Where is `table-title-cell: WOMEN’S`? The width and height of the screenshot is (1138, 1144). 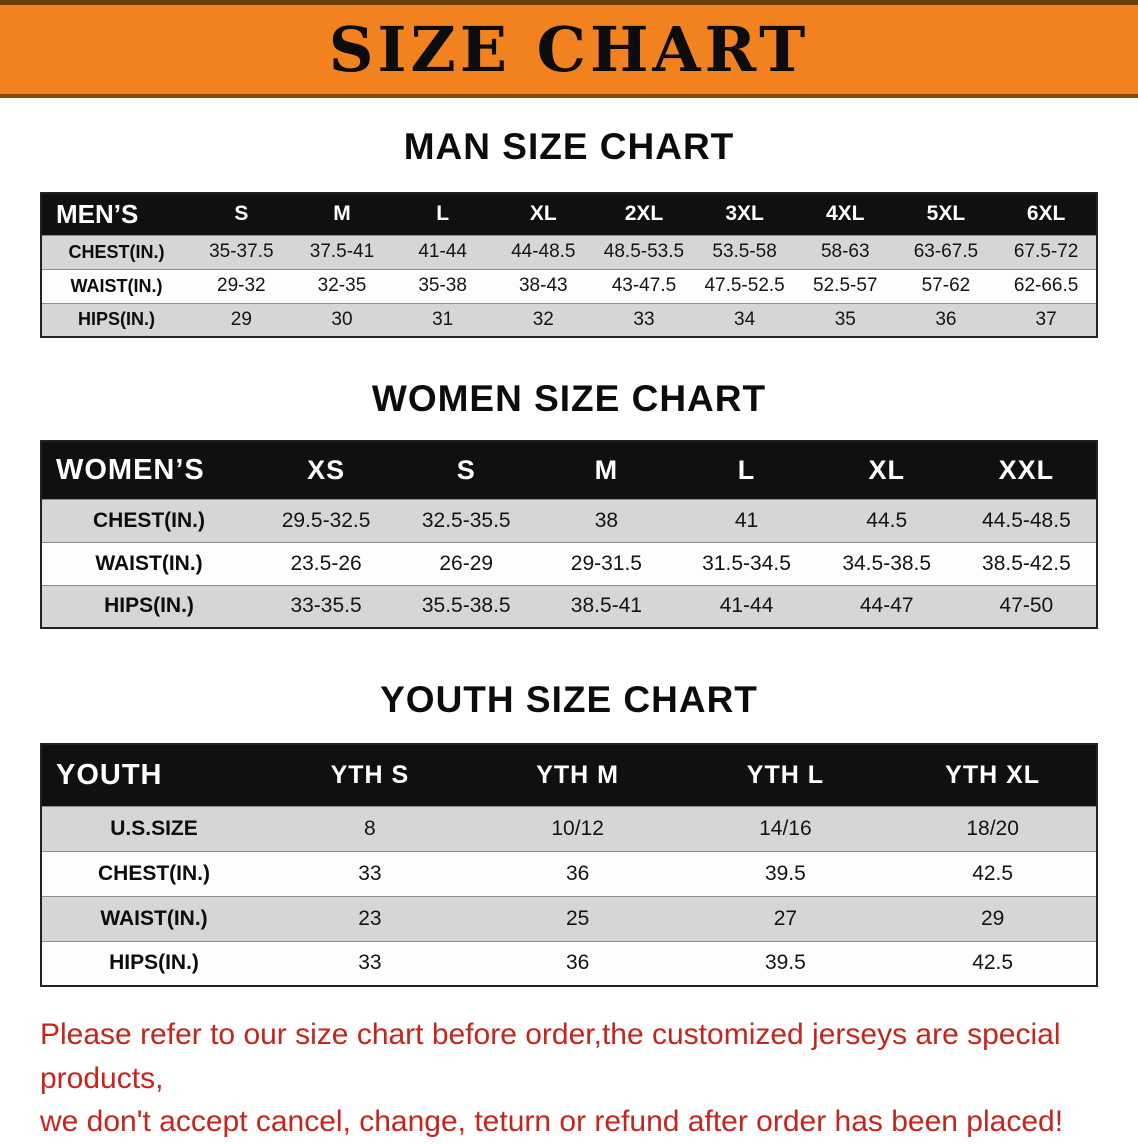
table-title-cell: WOMEN’S is located at coordinates (148, 470).